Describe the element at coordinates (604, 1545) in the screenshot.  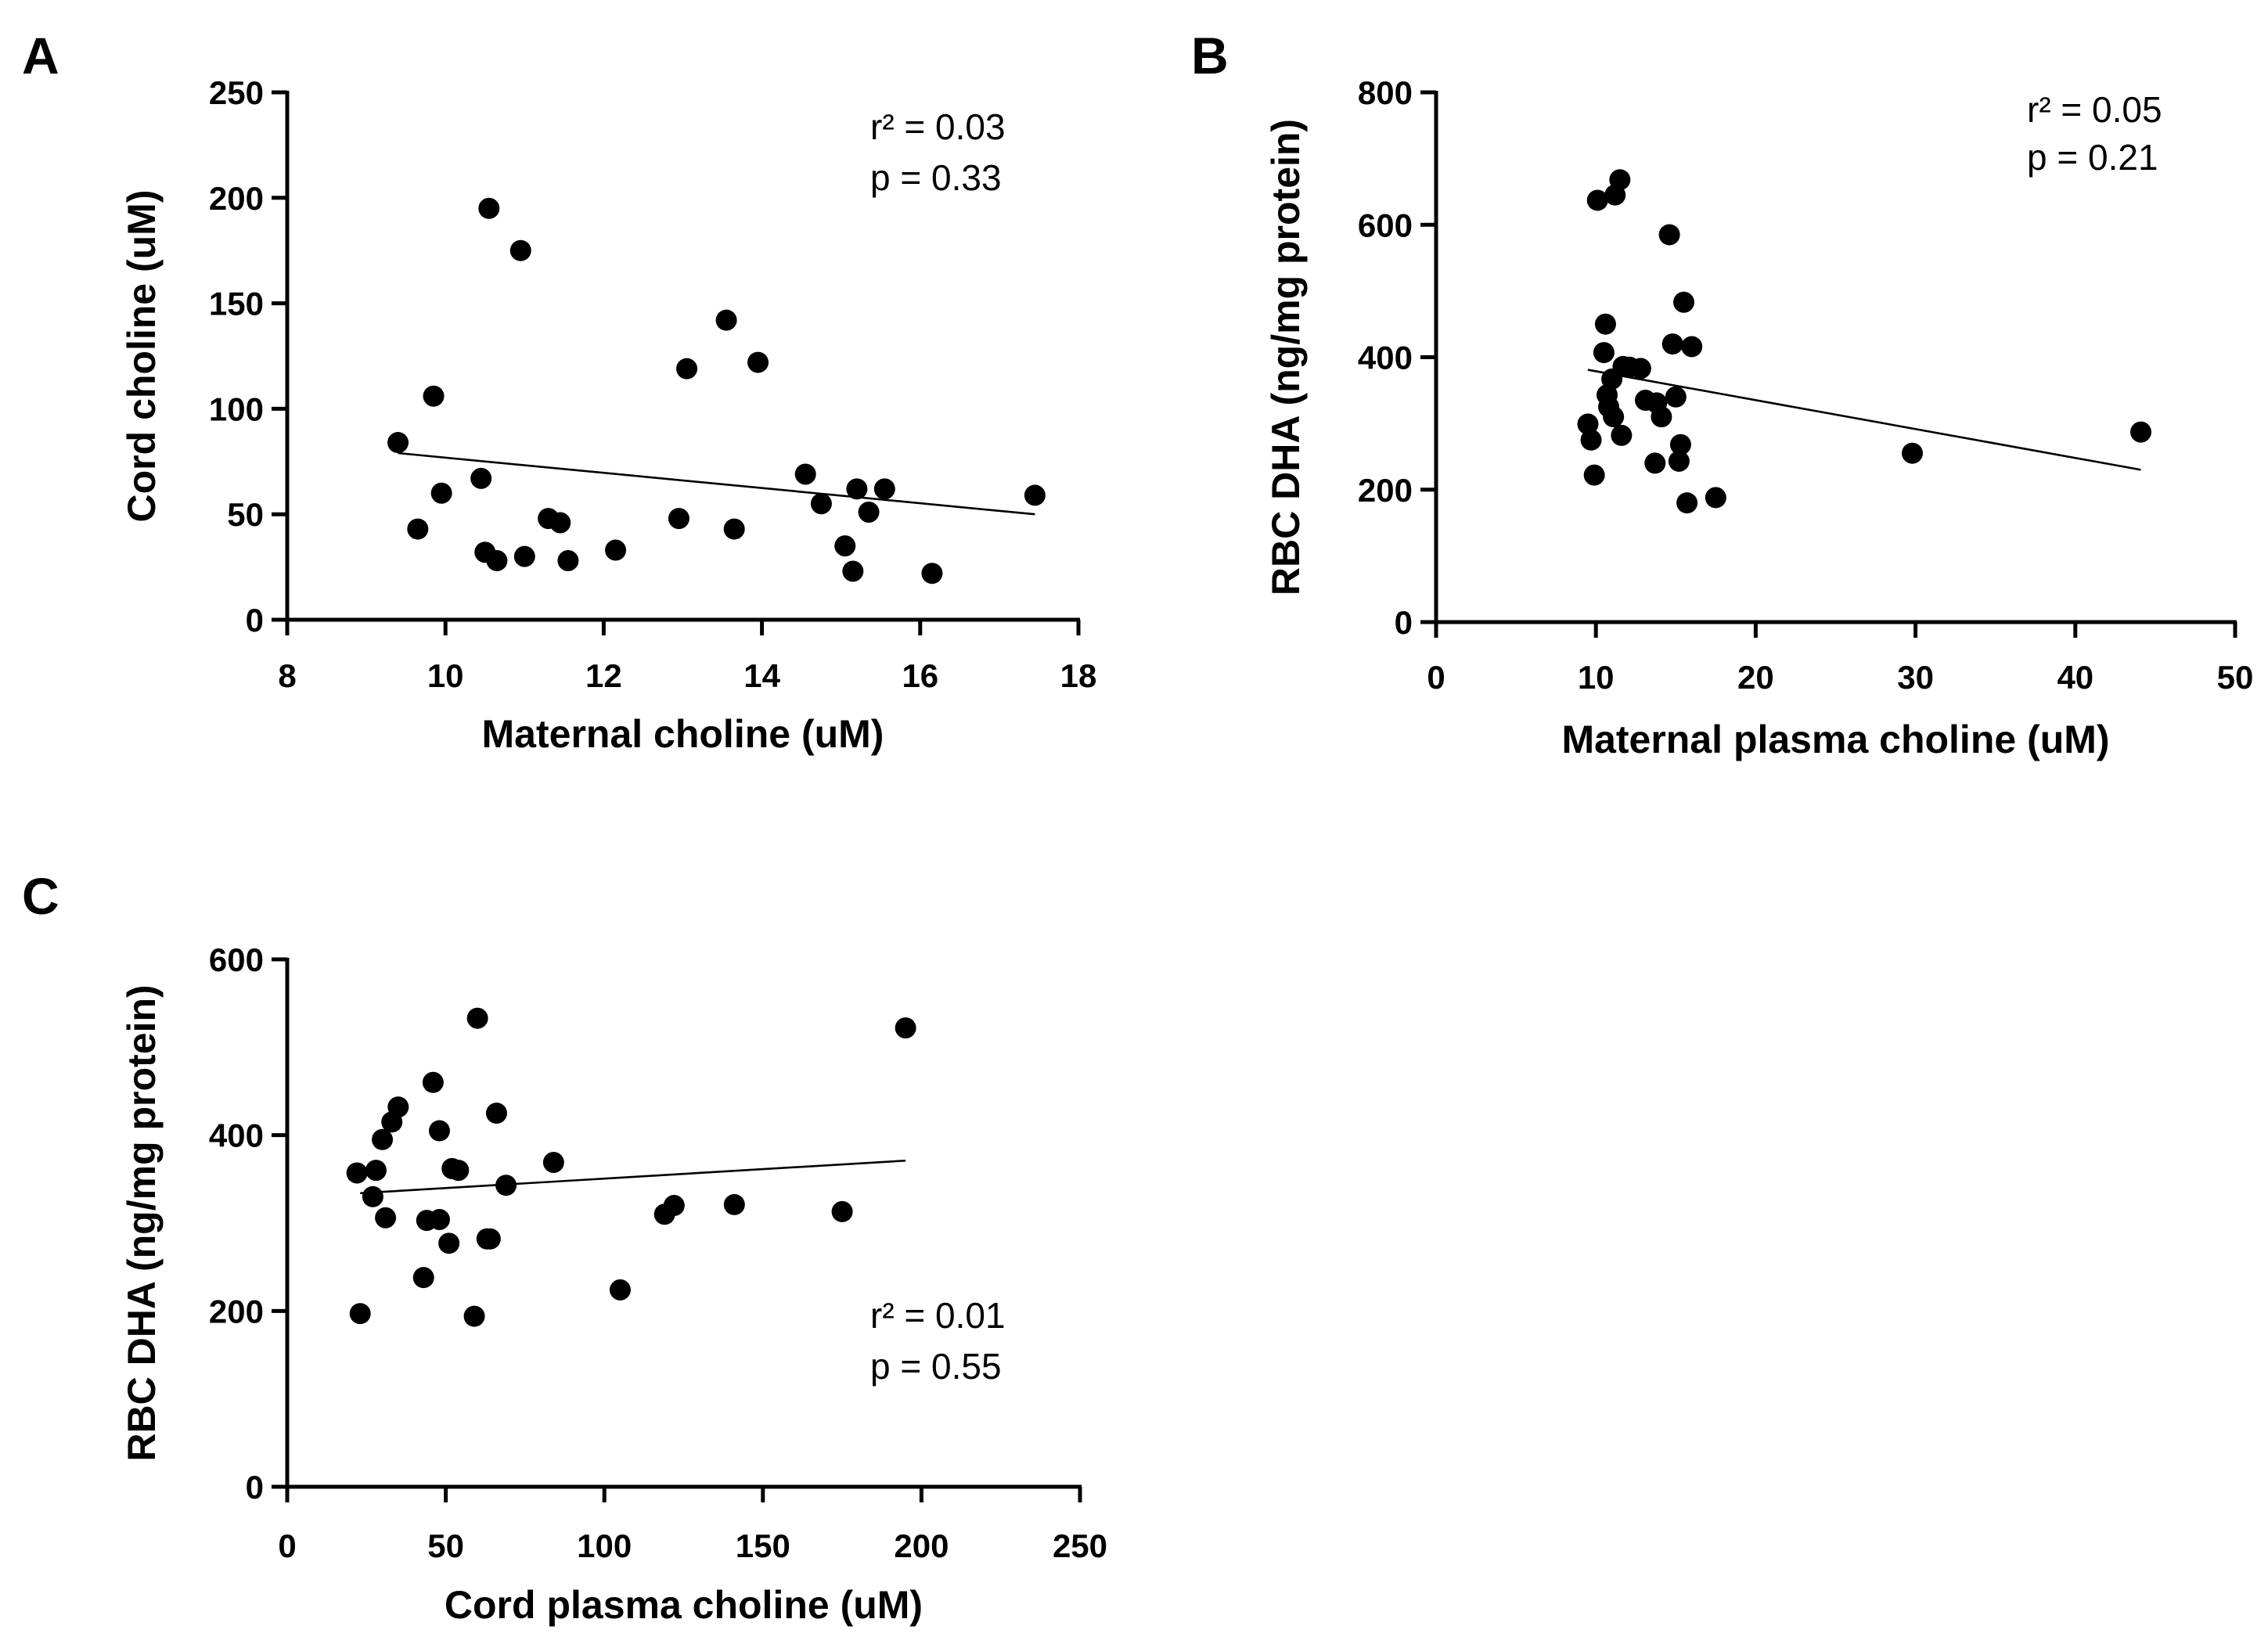
I see `x-tick-label: 100` at that location.